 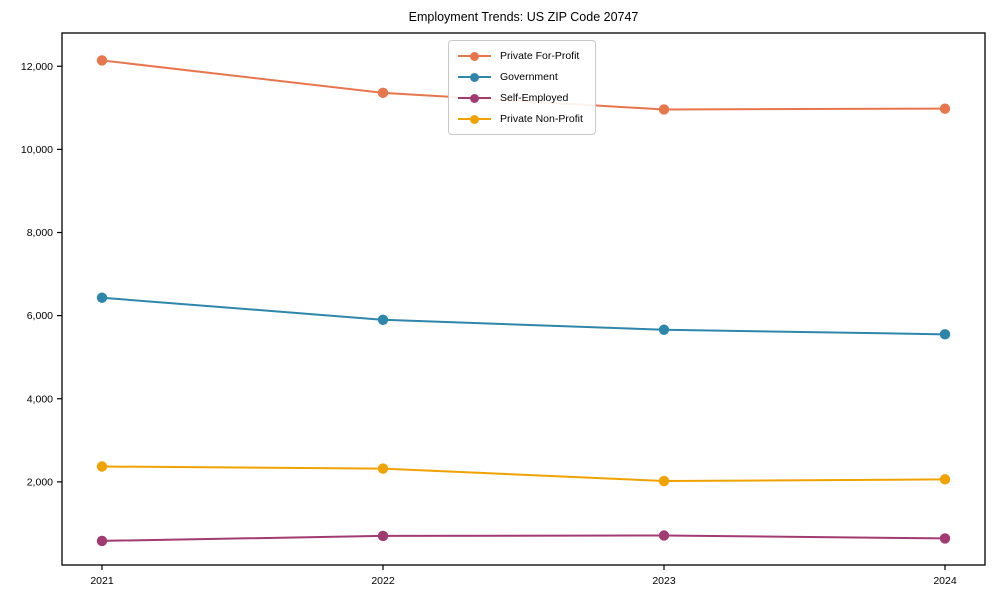 What do you see at coordinates (664, 109) in the screenshot?
I see `data-point-private-for-profit-2023` at bounding box center [664, 109].